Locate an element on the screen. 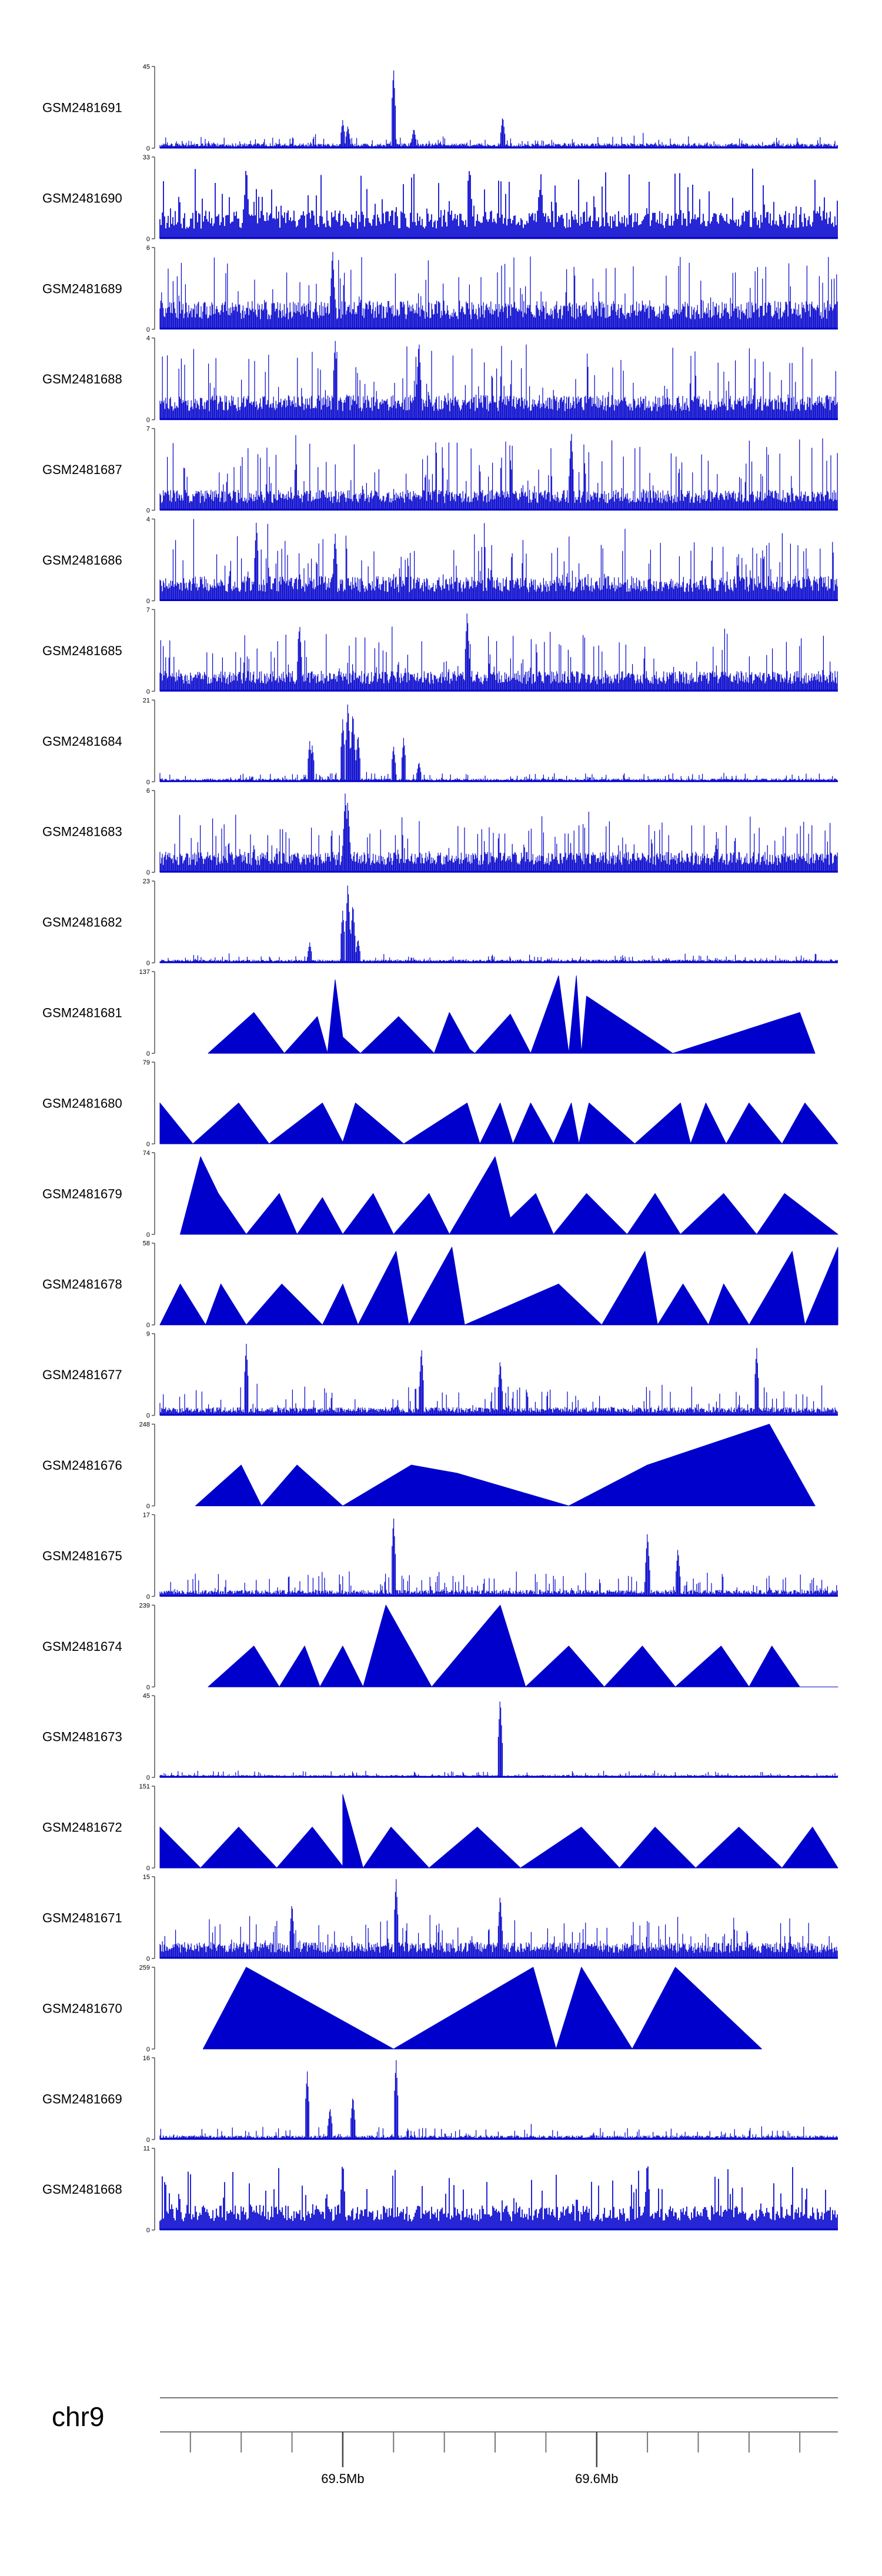  track-y-max-label: 23 is located at coordinates (146, 881).